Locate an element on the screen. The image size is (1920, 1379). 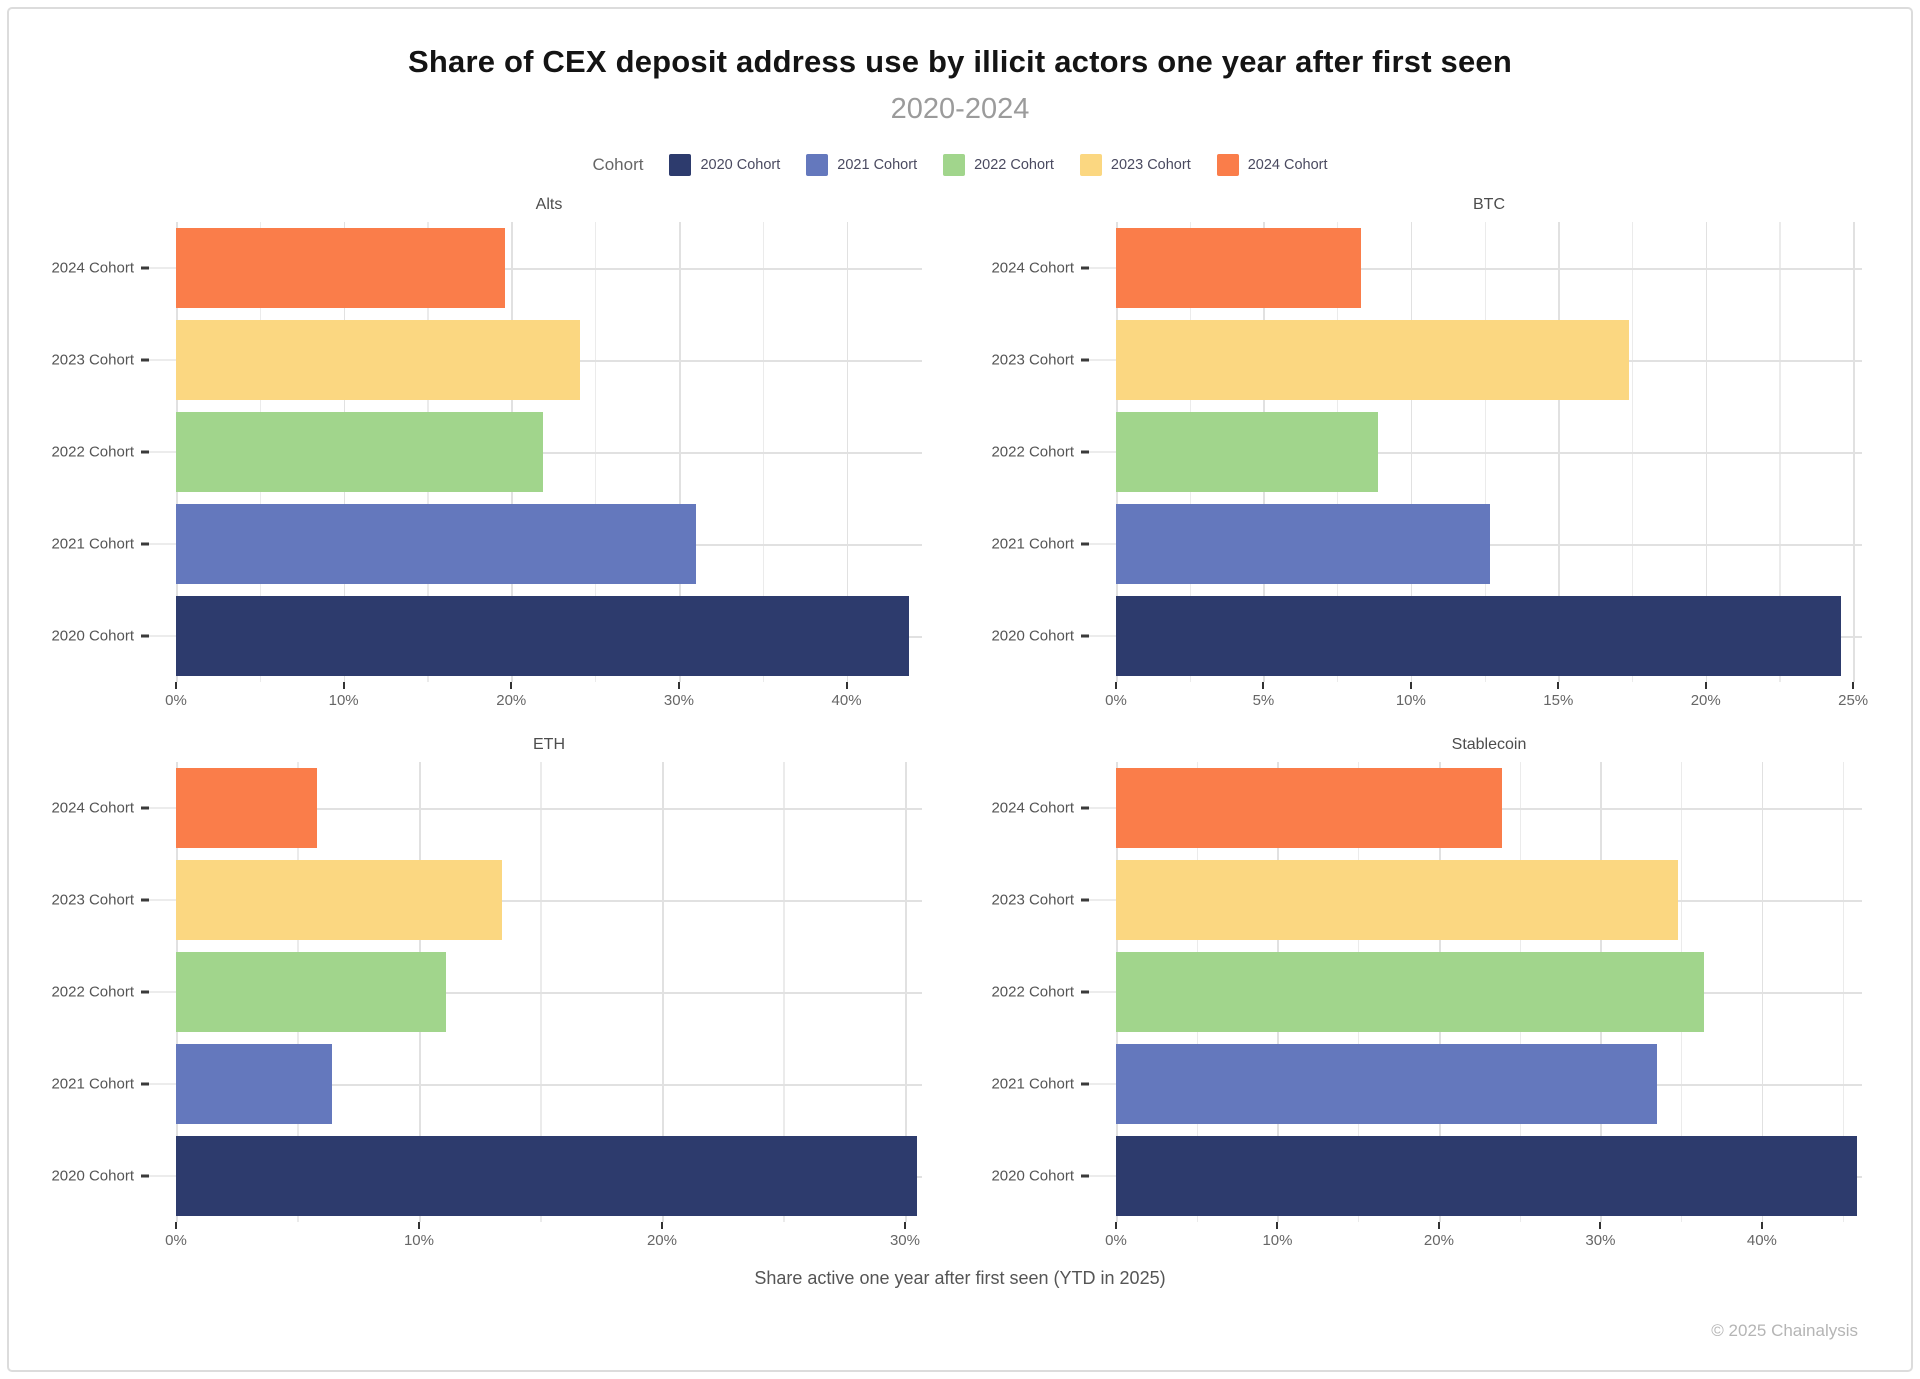
copyright-footer: © 2025 Chainalysis is located at coordinates (1784, 1330).